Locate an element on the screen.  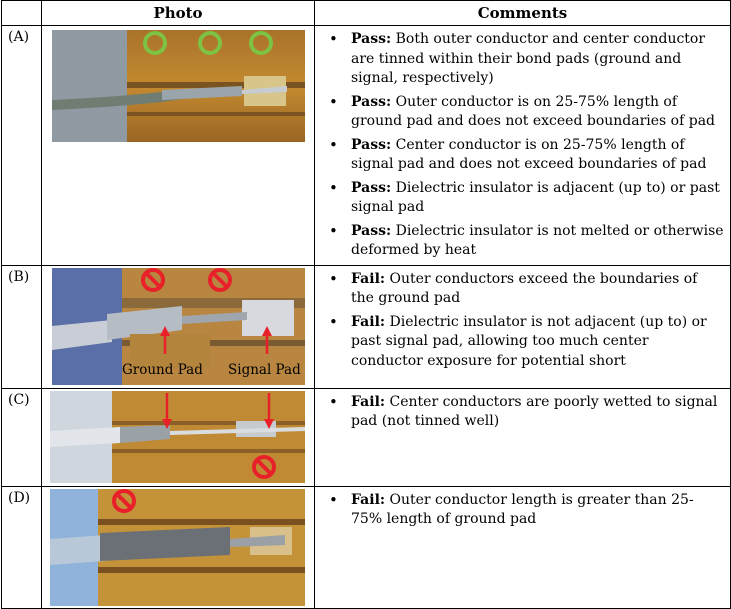
photo-b is located at coordinates (178, 326).